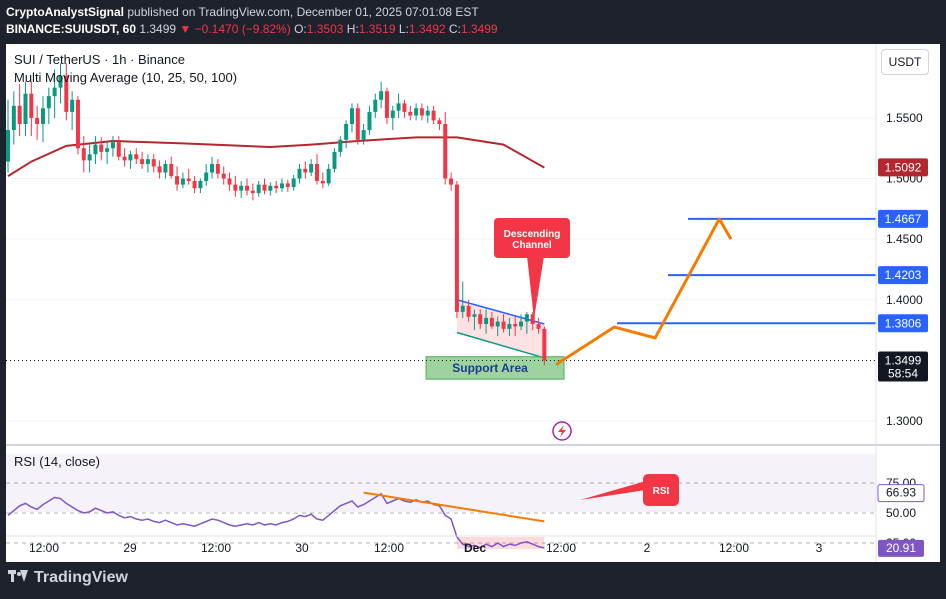 The height and width of the screenshot is (599, 946). I want to click on channel-lower-line, so click(500, 345).